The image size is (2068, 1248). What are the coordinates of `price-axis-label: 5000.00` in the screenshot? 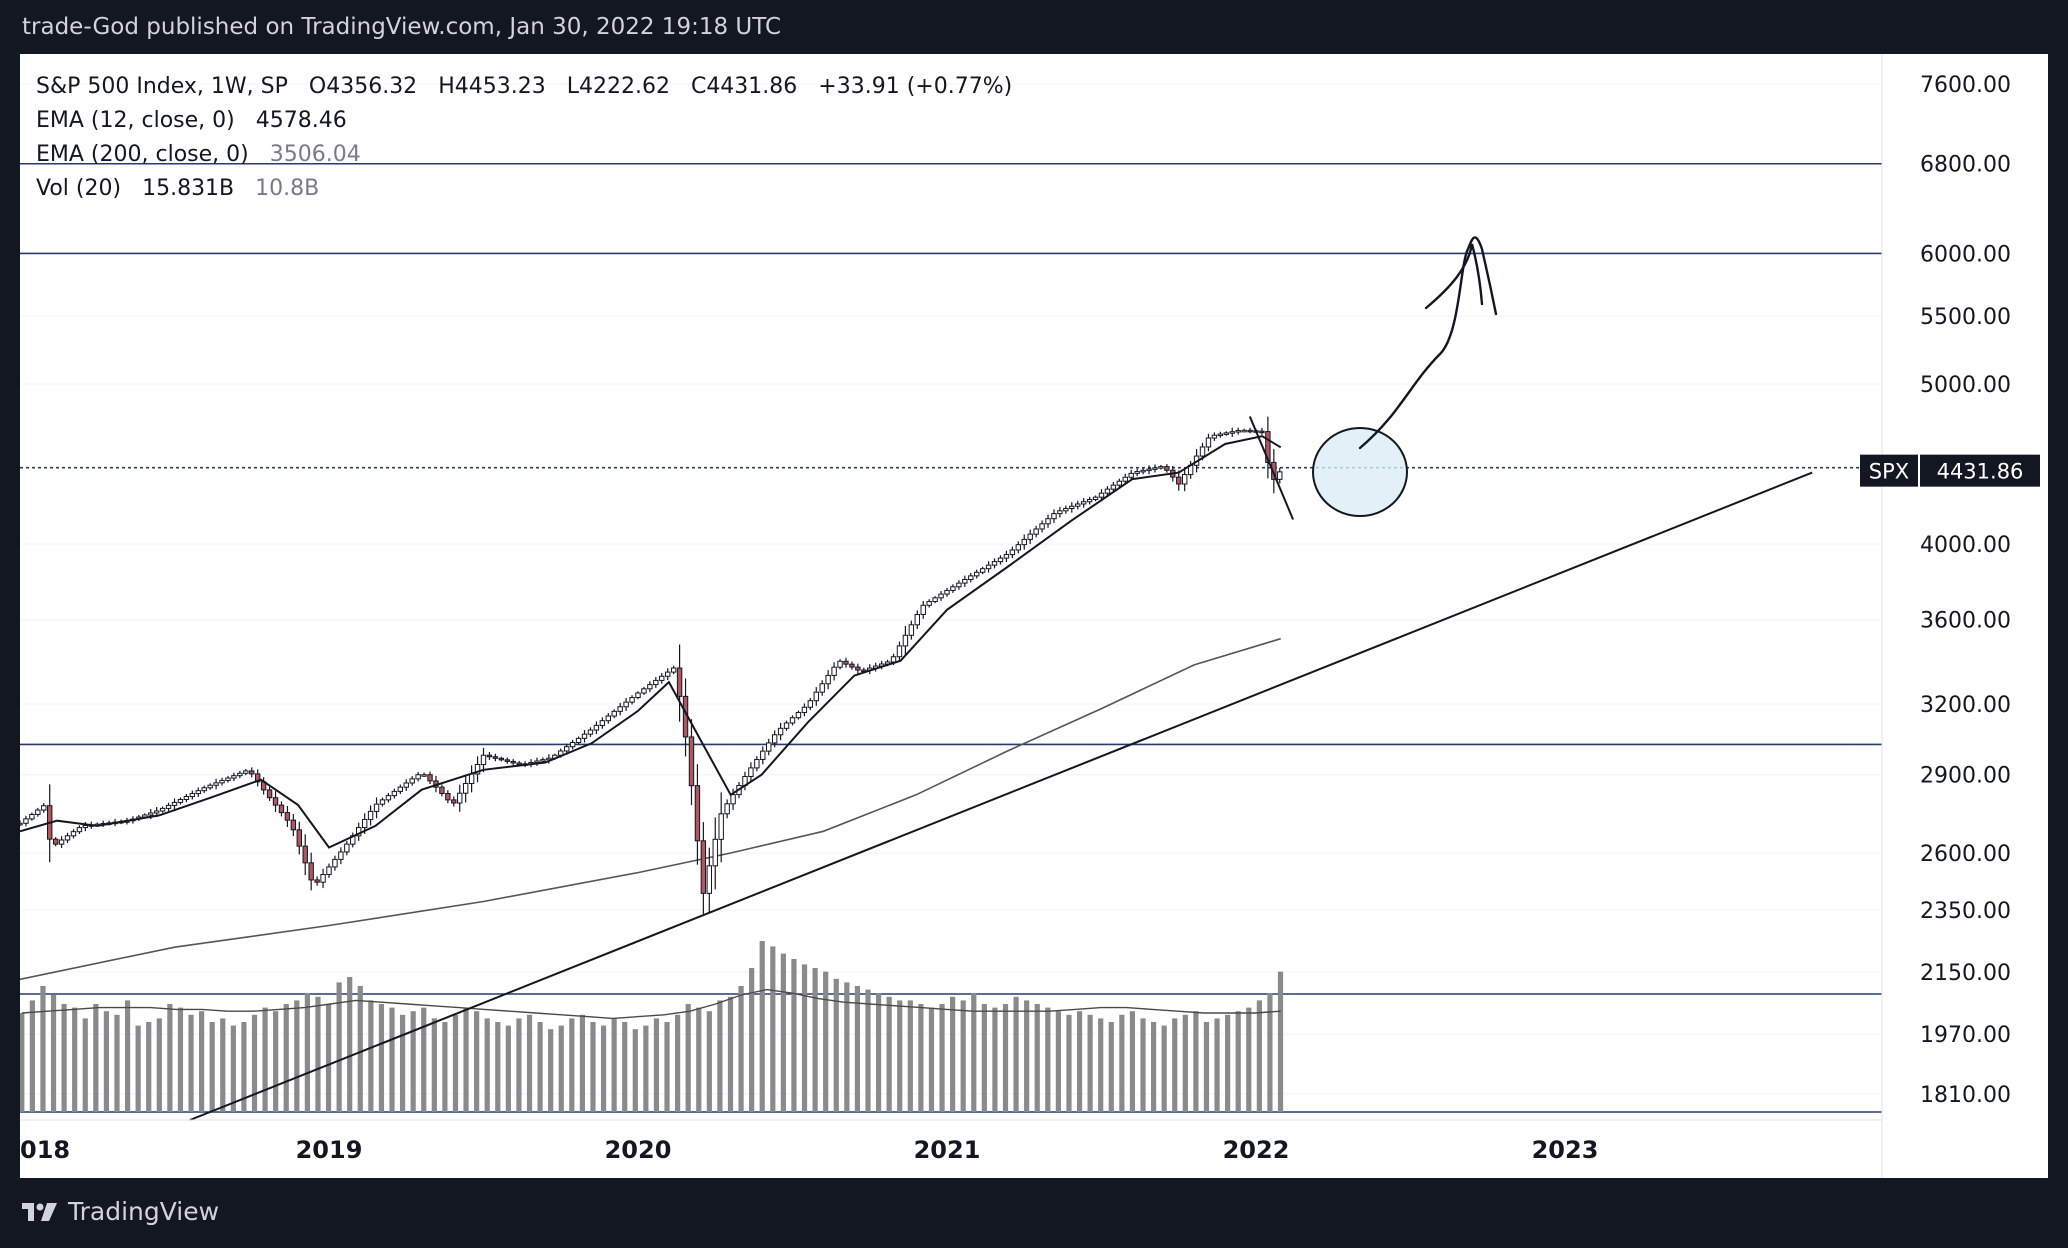 It's located at (1965, 385).